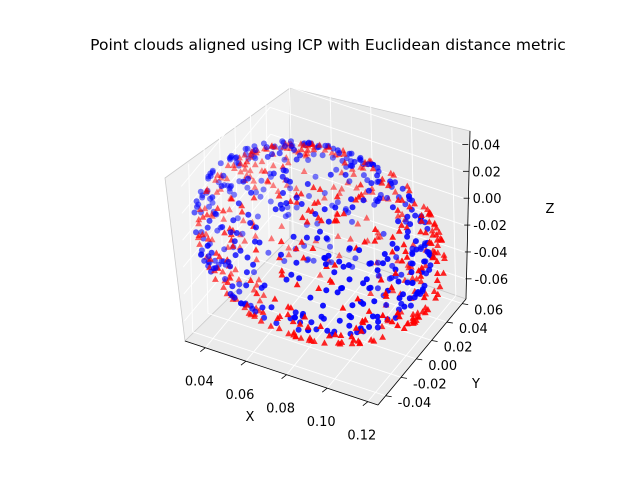 The height and width of the screenshot is (480, 640). What do you see at coordinates (239, 395) in the screenshot?
I see `x-tick-label-1: 0.06` at bounding box center [239, 395].